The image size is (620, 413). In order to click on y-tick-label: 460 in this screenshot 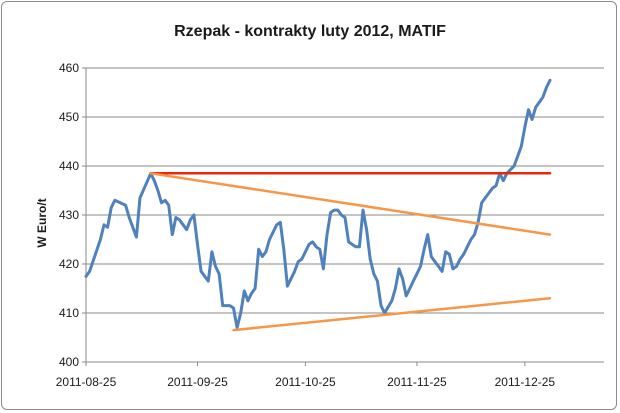, I will do `click(69, 68)`.